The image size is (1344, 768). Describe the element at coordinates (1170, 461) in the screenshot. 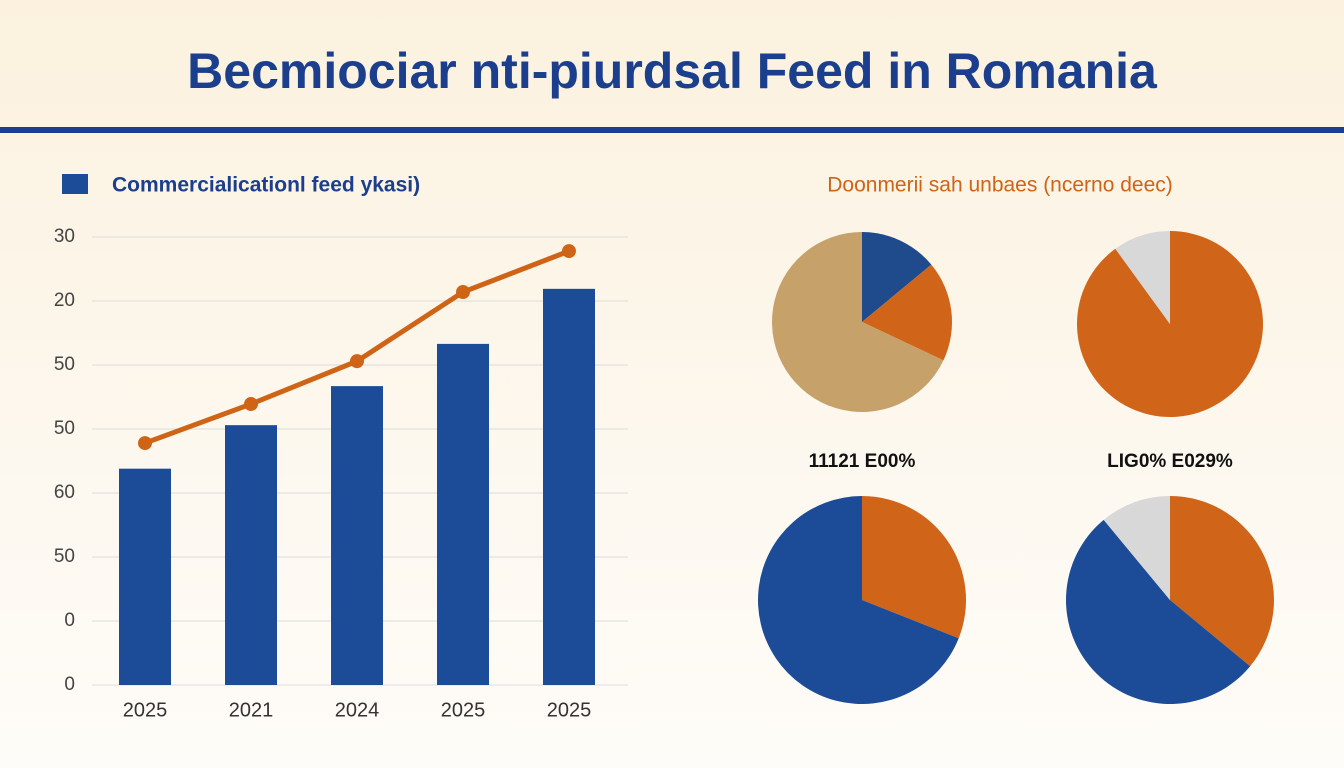

I see `pie-title: LIG0% E029%` at that location.